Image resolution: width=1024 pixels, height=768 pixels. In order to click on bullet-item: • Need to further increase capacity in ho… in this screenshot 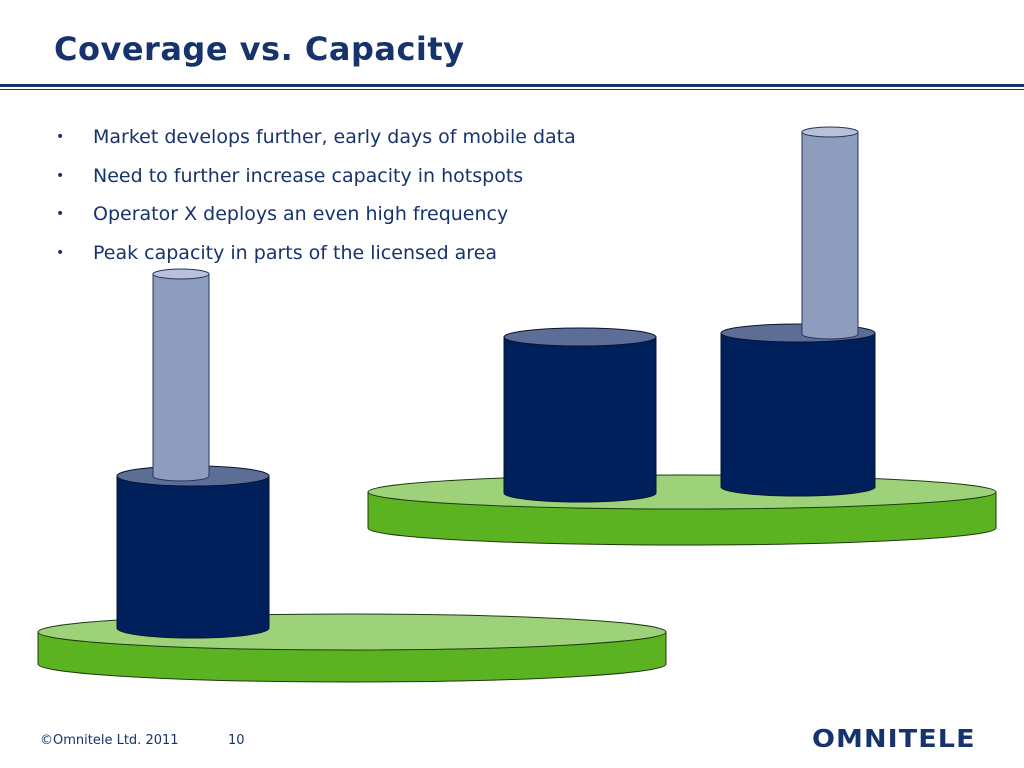, I will do `click(316, 176)`.